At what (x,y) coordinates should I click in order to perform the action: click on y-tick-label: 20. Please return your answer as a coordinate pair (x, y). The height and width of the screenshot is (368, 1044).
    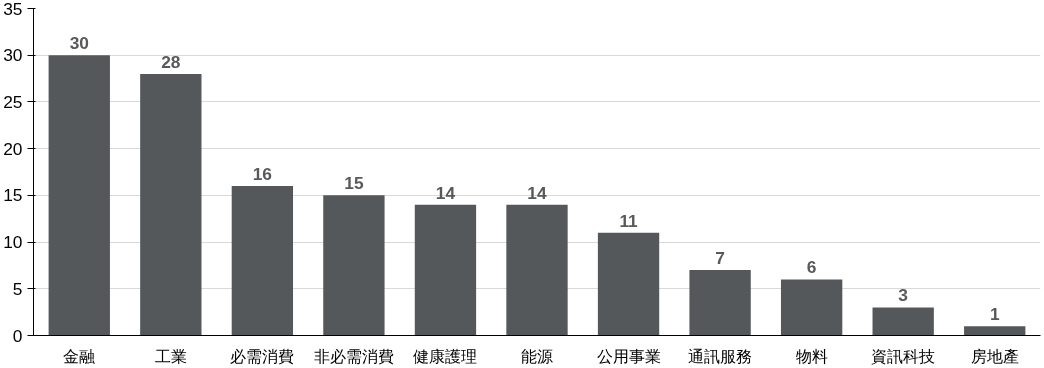
    Looking at the image, I should click on (13, 148).